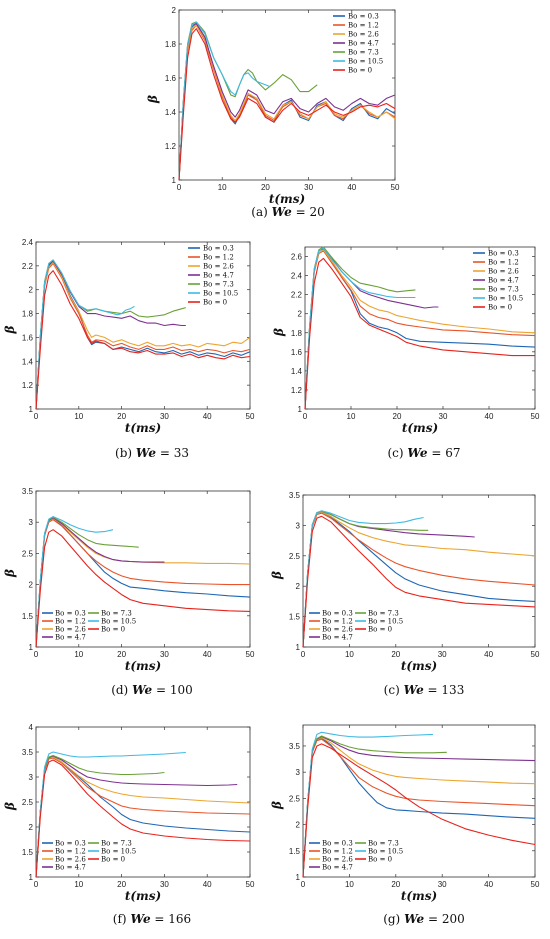 This screenshot has width=550, height=939. I want to click on caption-value: = 33, so click(174, 453).